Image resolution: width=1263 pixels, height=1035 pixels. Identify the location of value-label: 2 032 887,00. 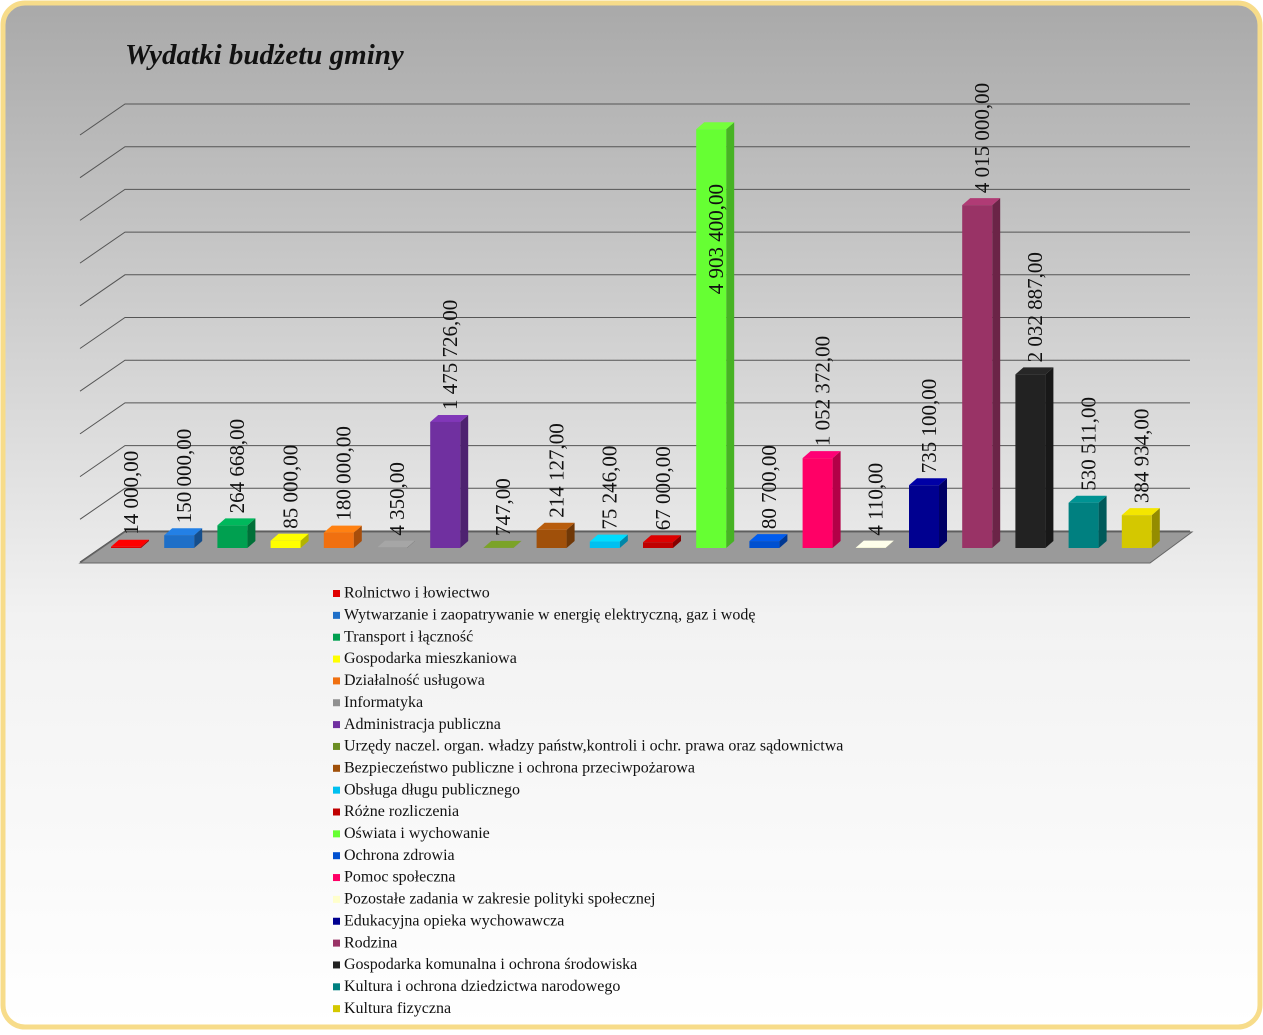
(1035, 307).